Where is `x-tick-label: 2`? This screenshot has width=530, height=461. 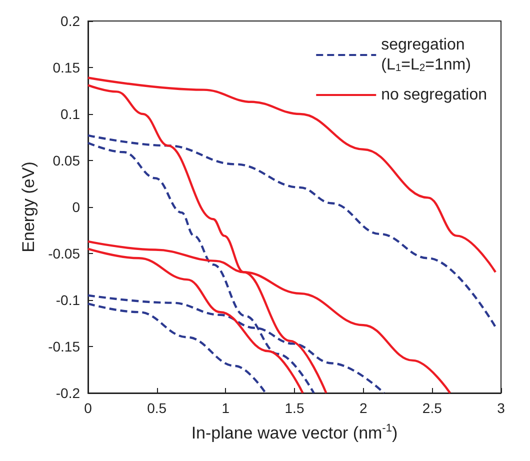 x-tick-label: 2 is located at coordinates (363, 408).